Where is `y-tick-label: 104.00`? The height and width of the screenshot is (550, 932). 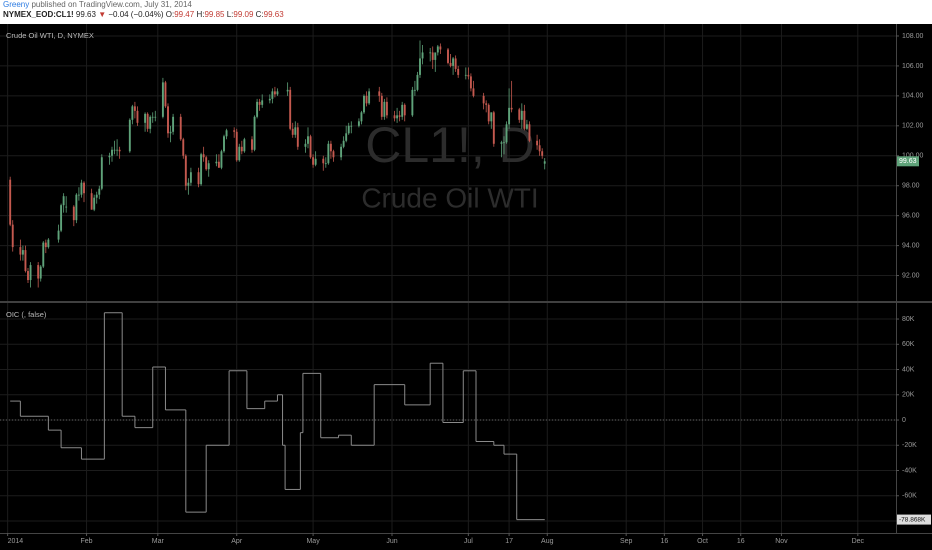 y-tick-label: 104.00 is located at coordinates (913, 96).